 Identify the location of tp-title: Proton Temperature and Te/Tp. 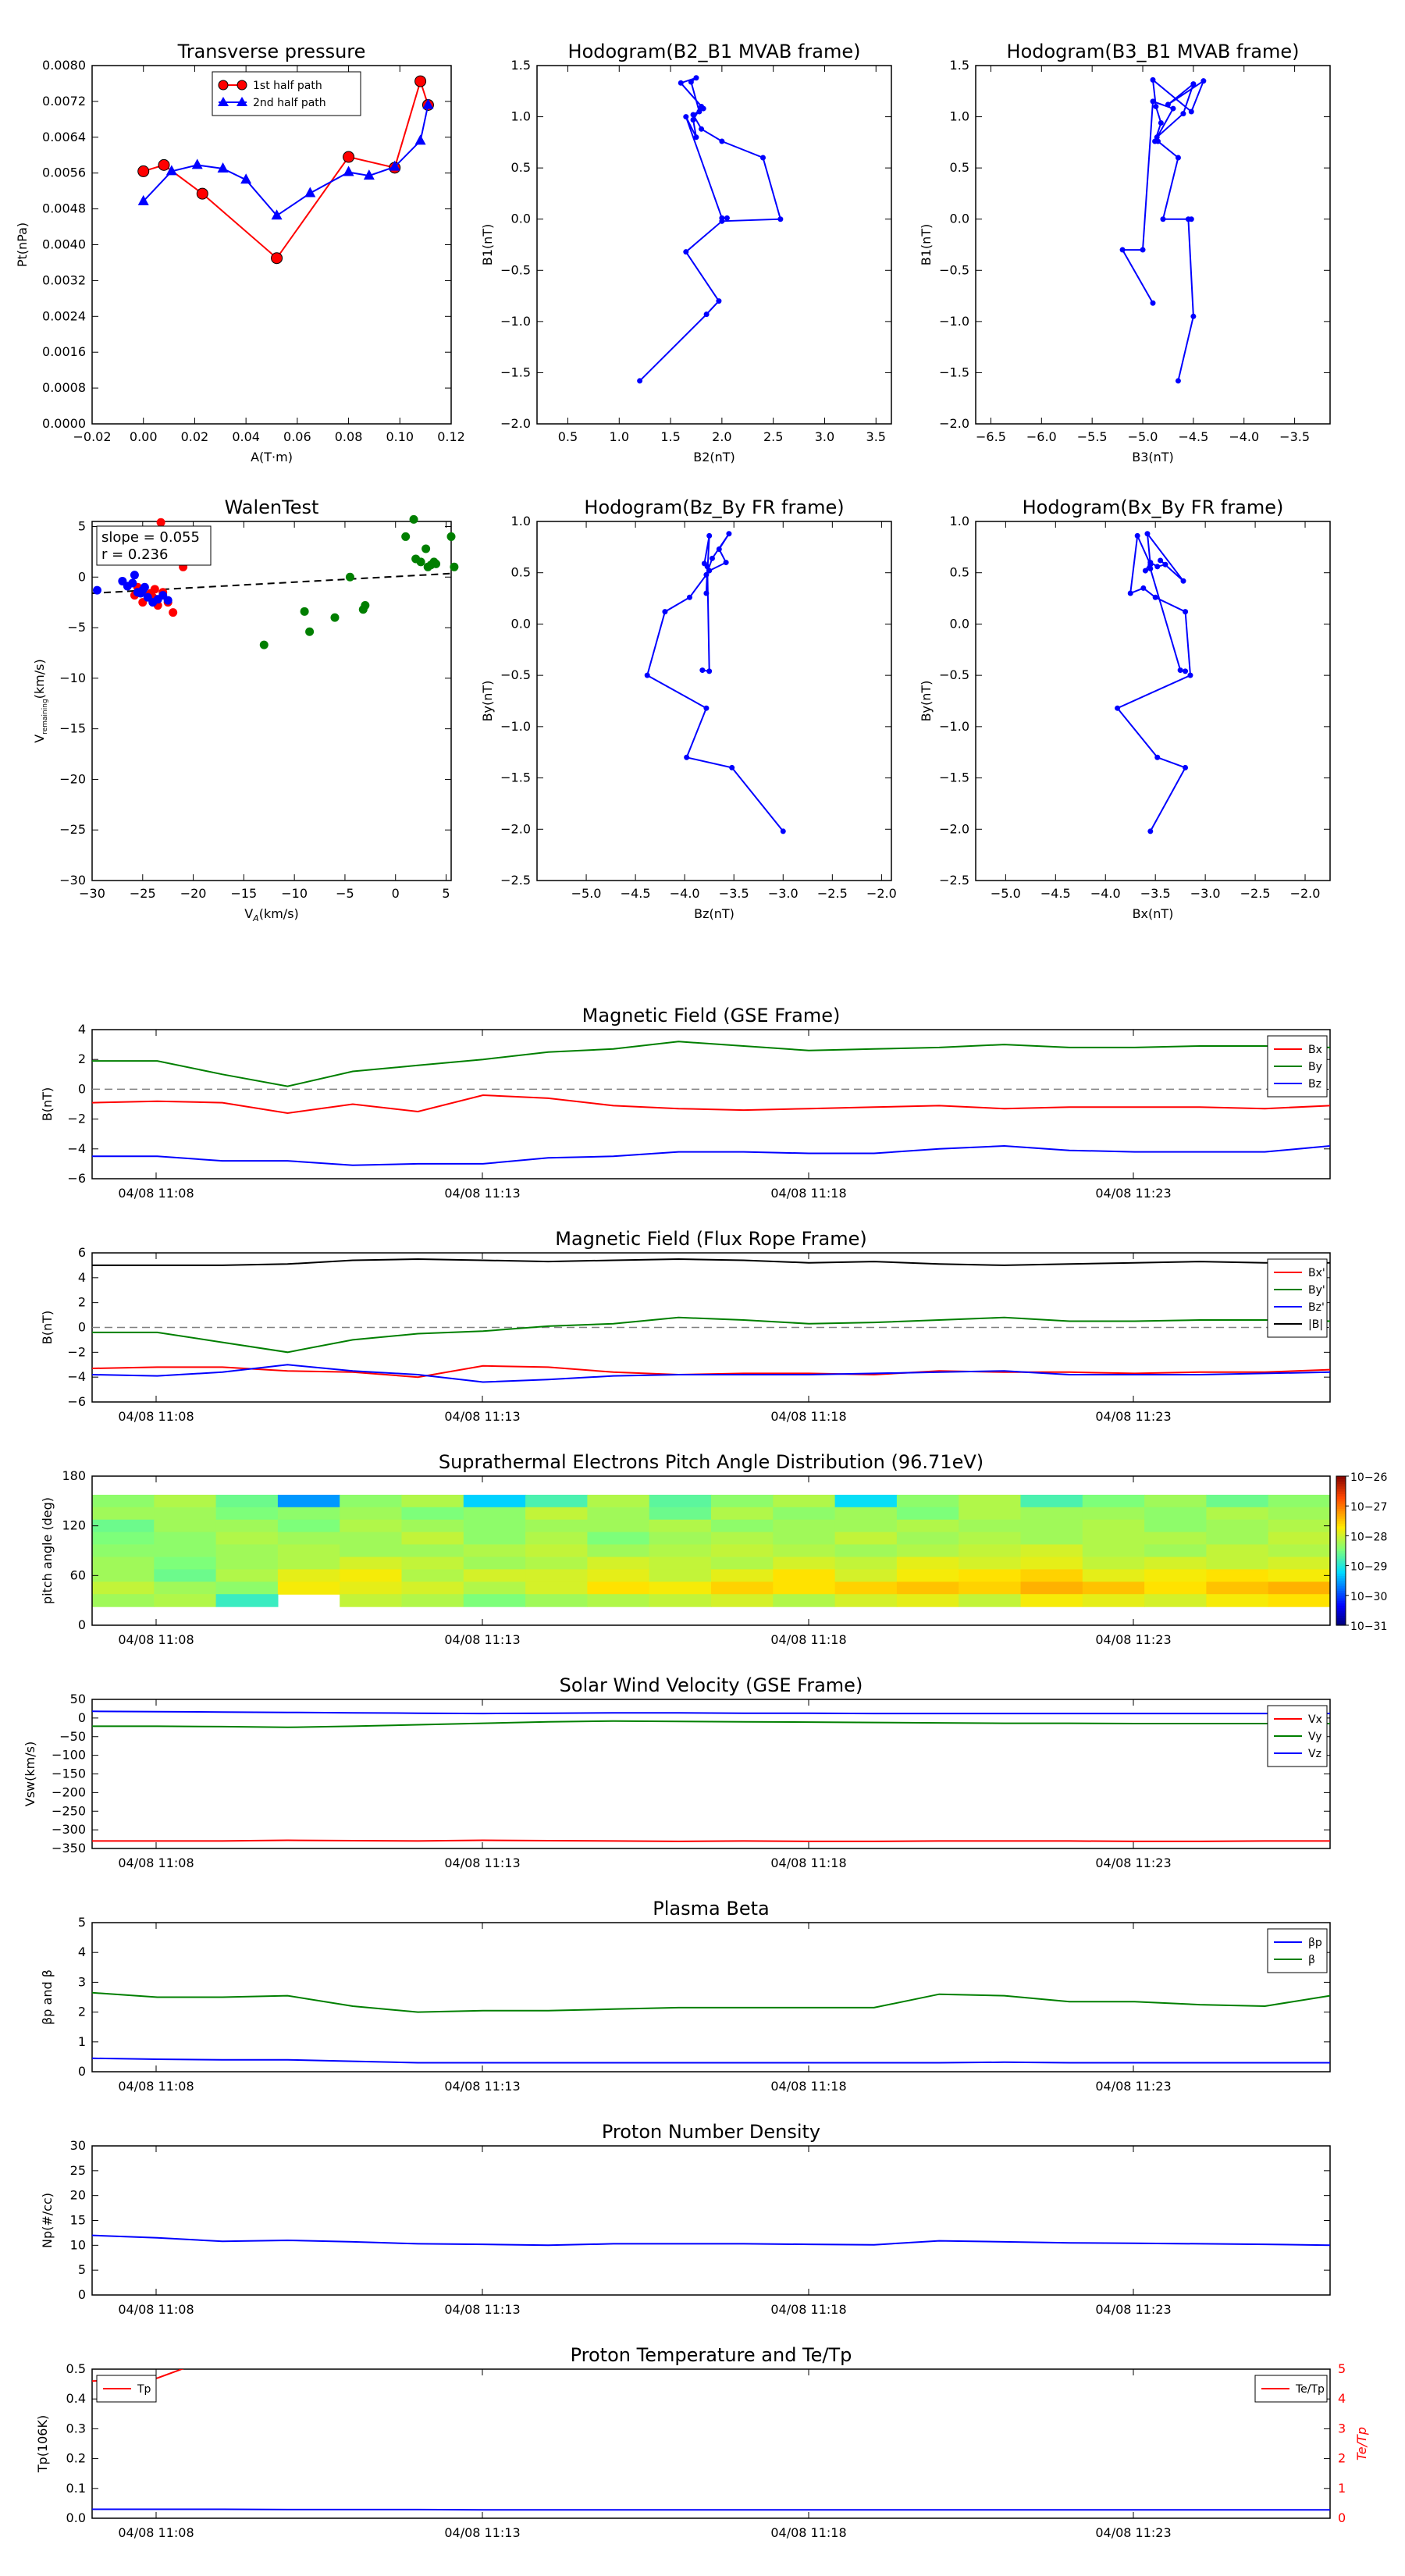
(712, 2355).